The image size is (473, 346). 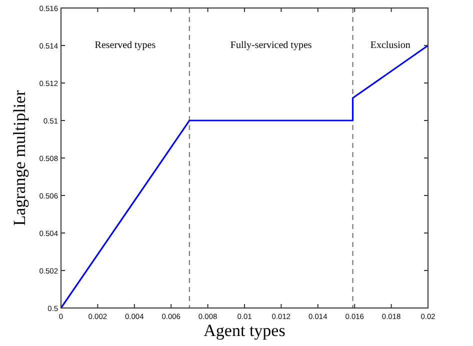 What do you see at coordinates (390, 45) in the screenshot?
I see `annotation: Exclusion` at bounding box center [390, 45].